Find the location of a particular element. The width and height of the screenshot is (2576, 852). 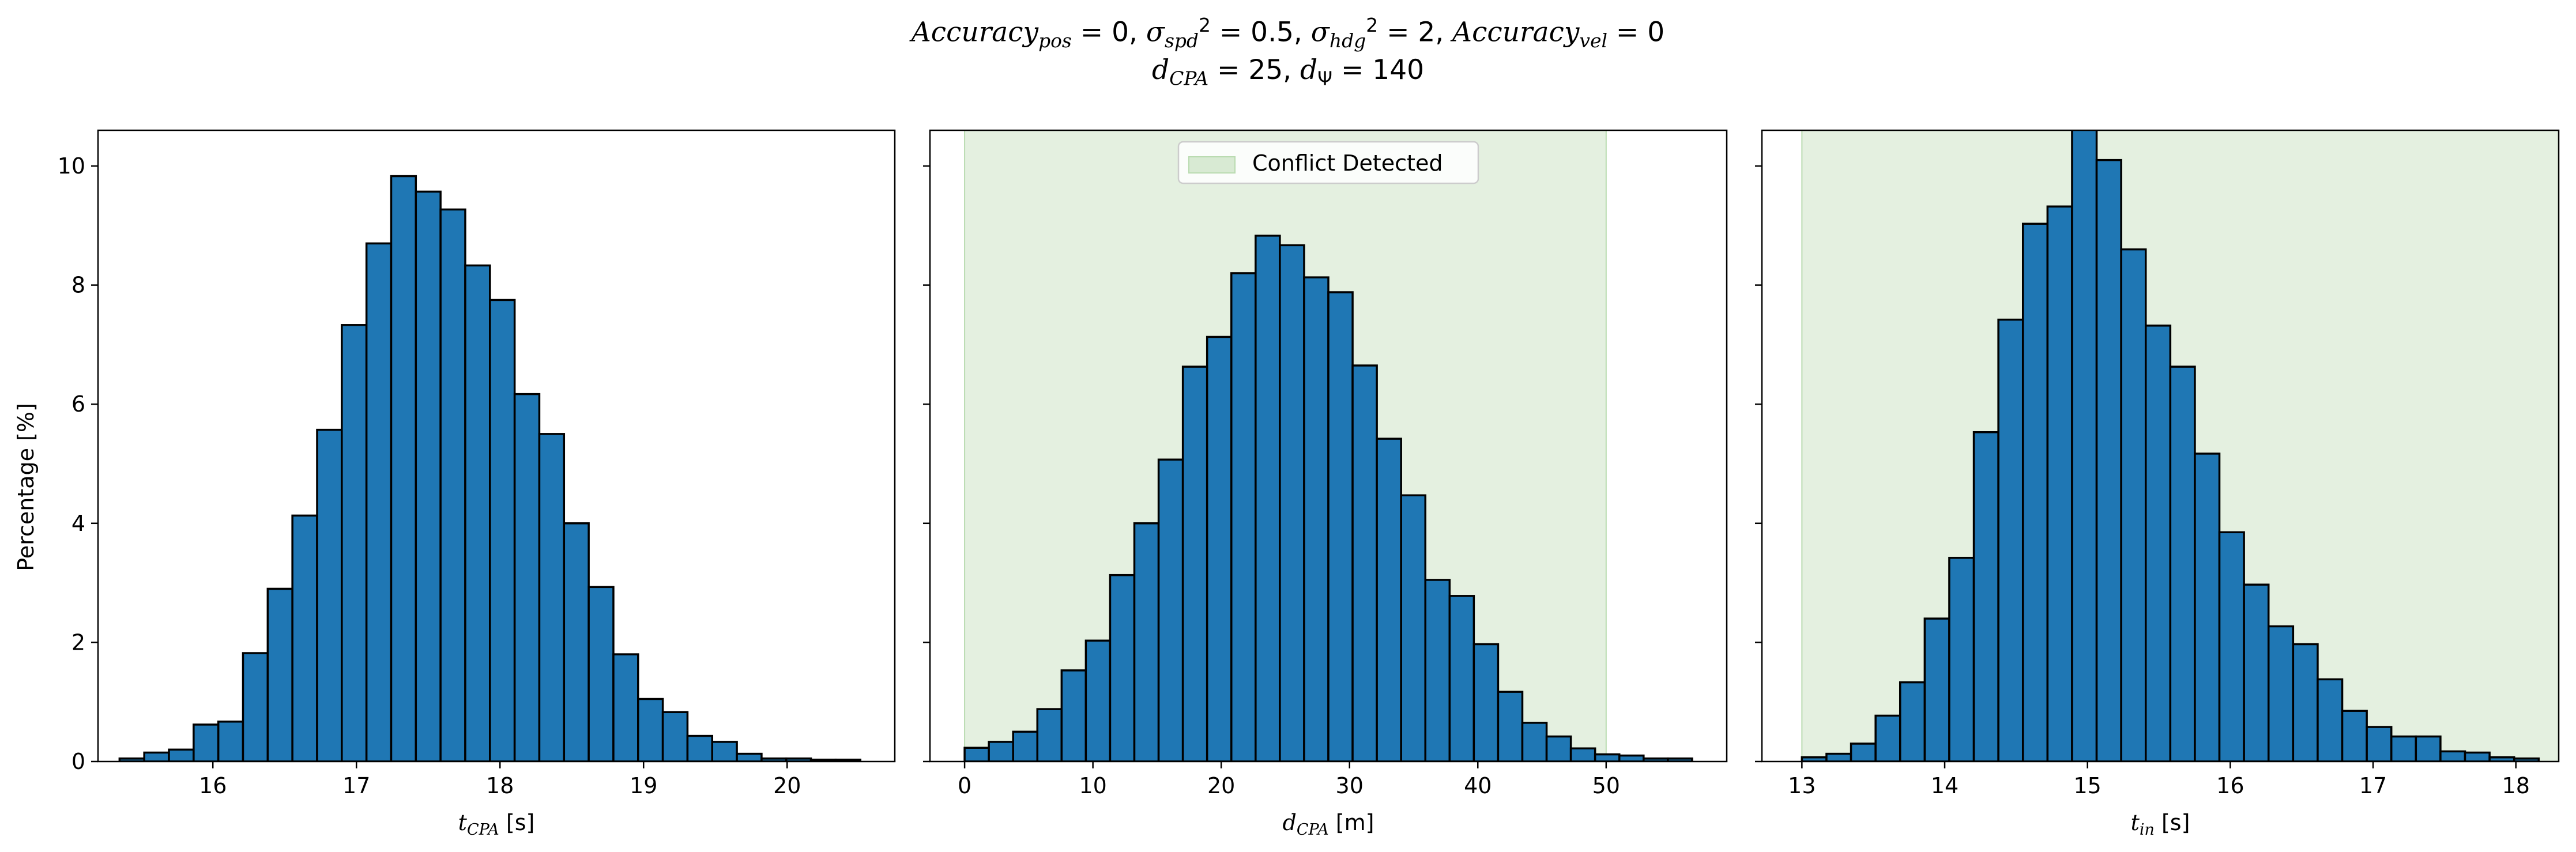

x-tick-label: 0 is located at coordinates (964, 786).